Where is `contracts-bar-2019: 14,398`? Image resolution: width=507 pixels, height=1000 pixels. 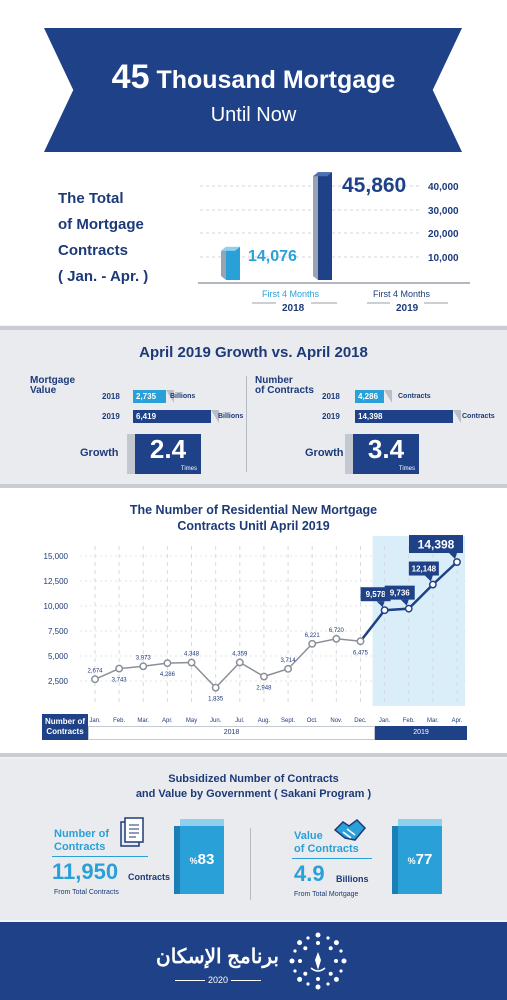
contracts-bar-2019: 14,398 is located at coordinates (408, 416).